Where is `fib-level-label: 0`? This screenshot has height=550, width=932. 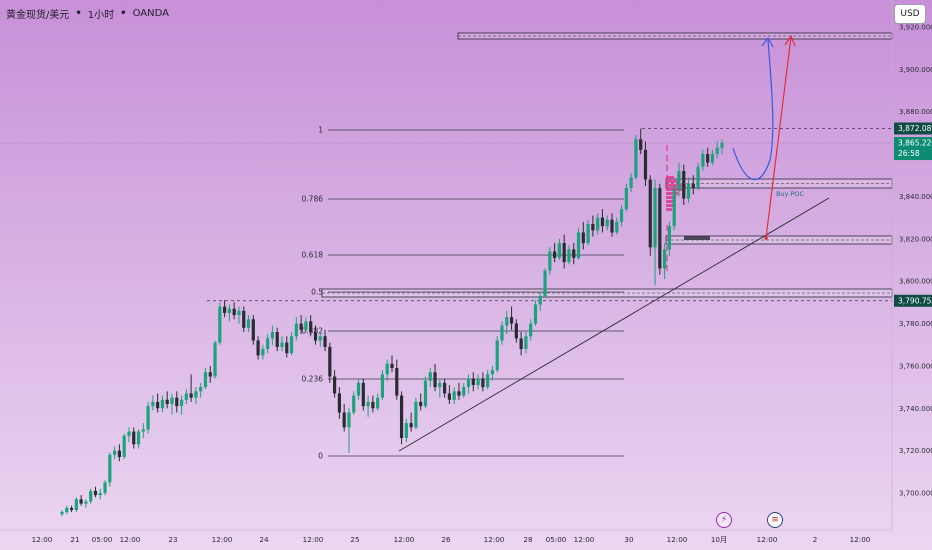
fib-level-label: 0 is located at coordinates (320, 456).